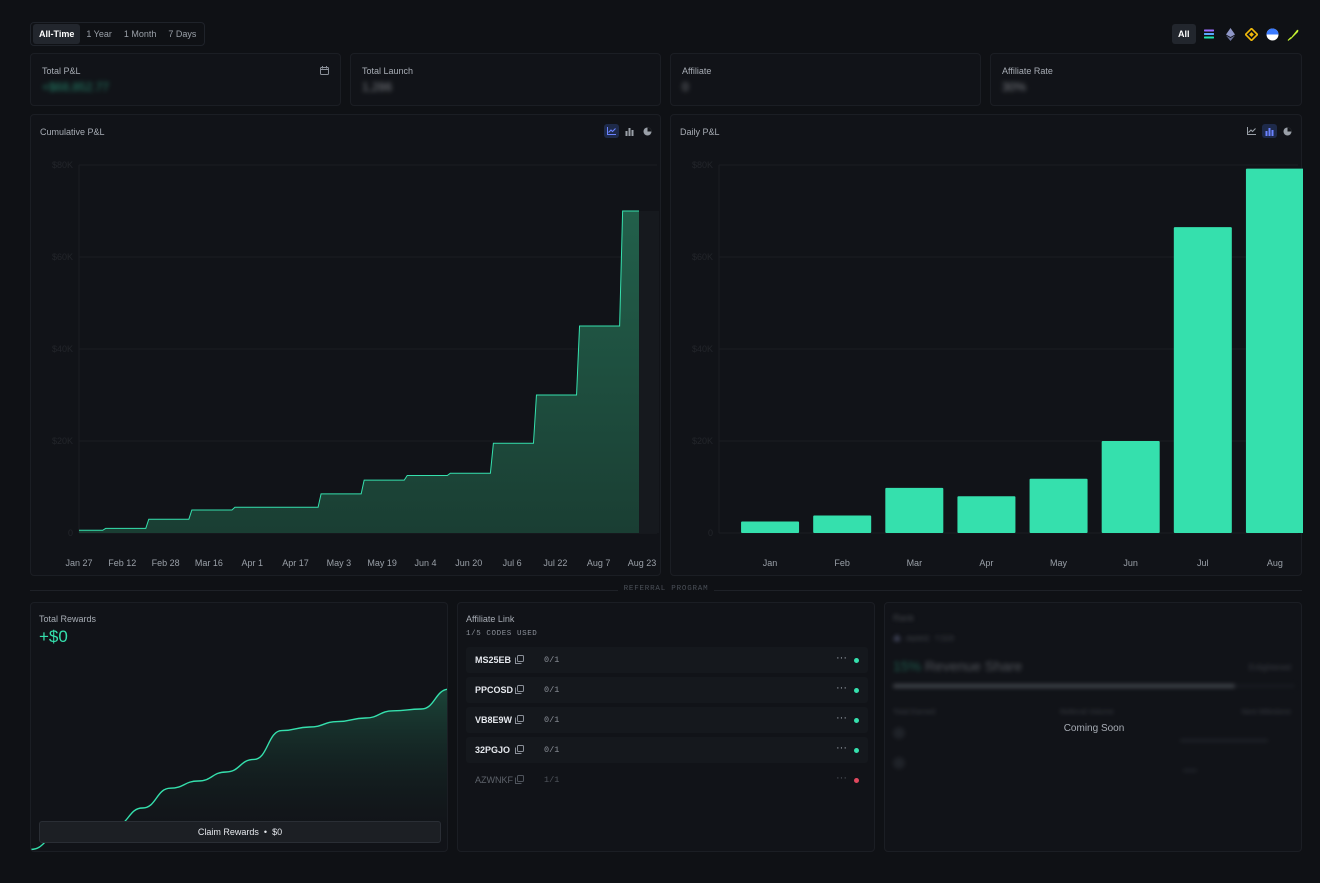 The width and height of the screenshot is (1320, 883). What do you see at coordinates (1274, 350) in the screenshot?
I see `bar-aug` at bounding box center [1274, 350].